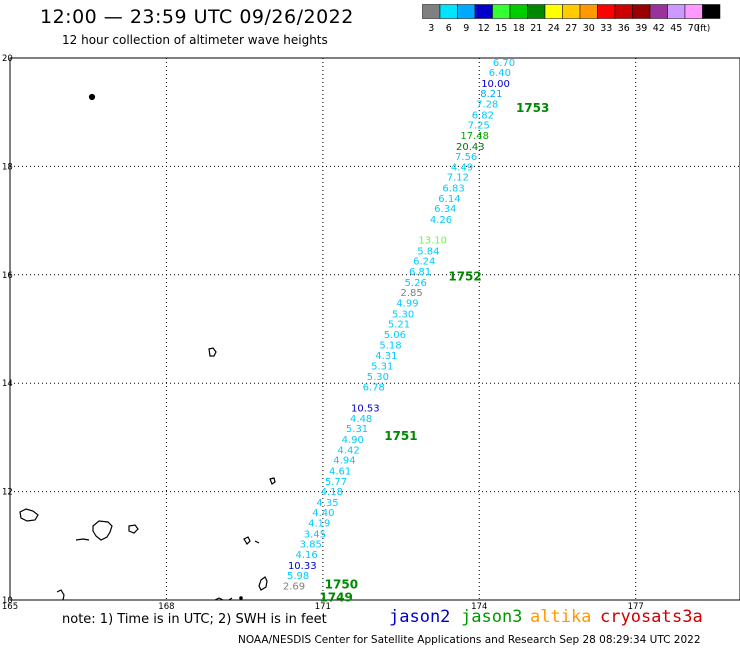 The width and height of the screenshot is (740, 650). I want to click on swh-observation: 5.21, so click(399, 325).